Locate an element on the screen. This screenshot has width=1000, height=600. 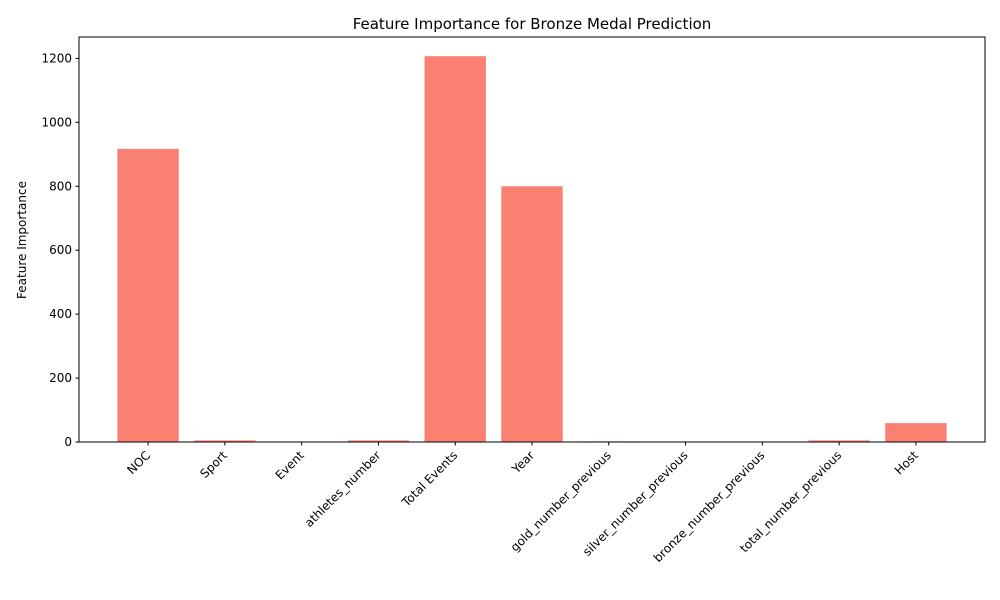
y-tick-label: 600 is located at coordinates (60, 250).